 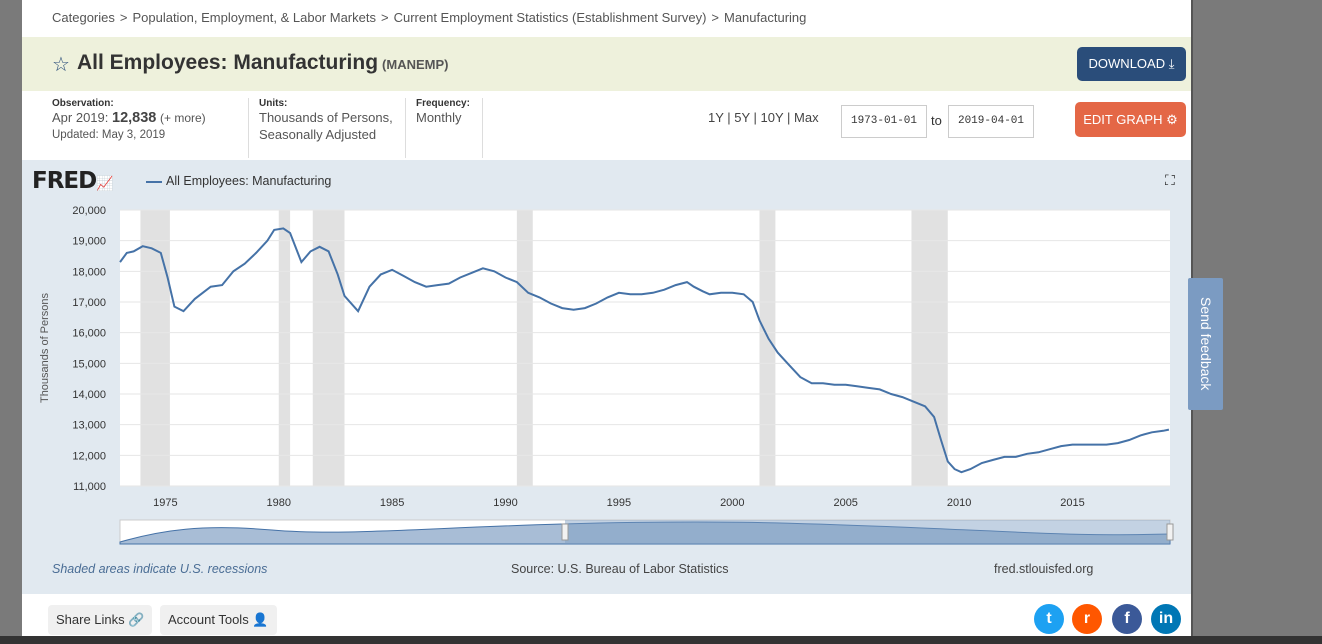 I want to click on series-title: All Employees: Manufacturing, so click(x=228, y=62).